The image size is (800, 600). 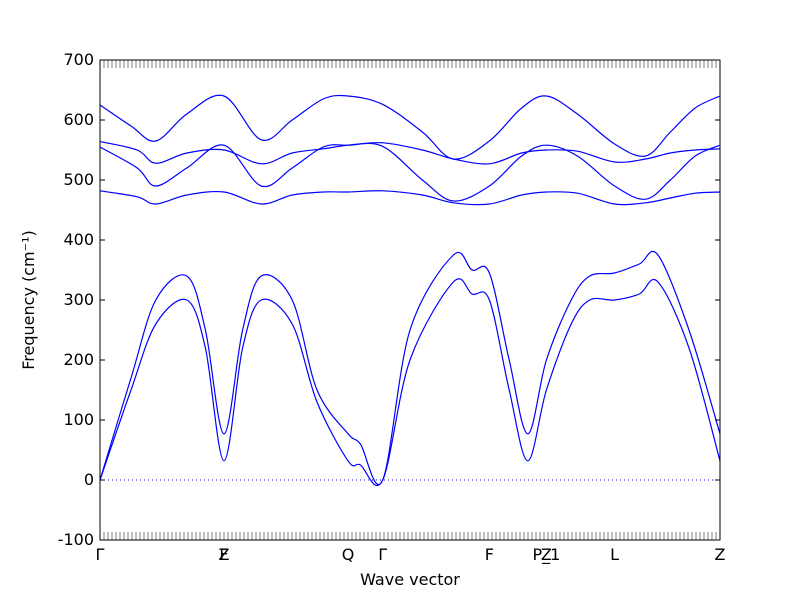 What do you see at coordinates (78, 419) in the screenshot?
I see `y-tick-label: 100` at bounding box center [78, 419].